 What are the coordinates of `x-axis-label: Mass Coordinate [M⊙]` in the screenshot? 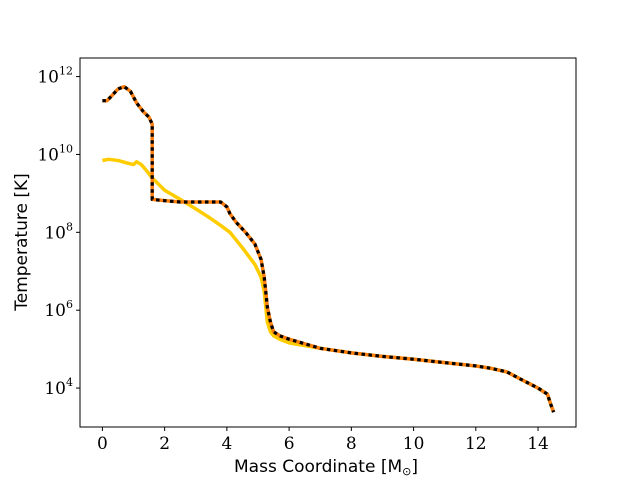 It's located at (326, 467).